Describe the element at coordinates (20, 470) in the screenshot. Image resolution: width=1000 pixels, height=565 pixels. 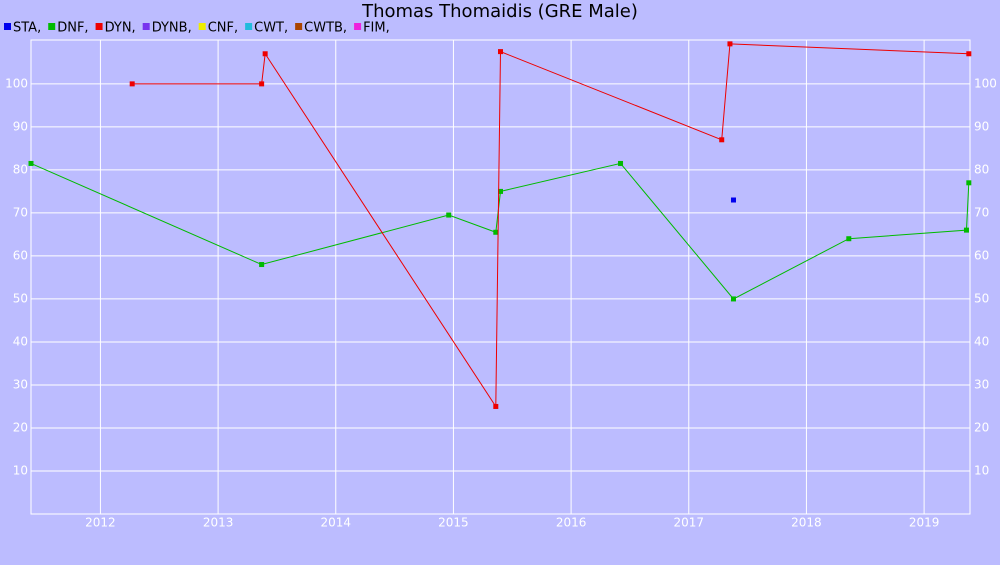
I see `y-tick-label: 10` at that location.